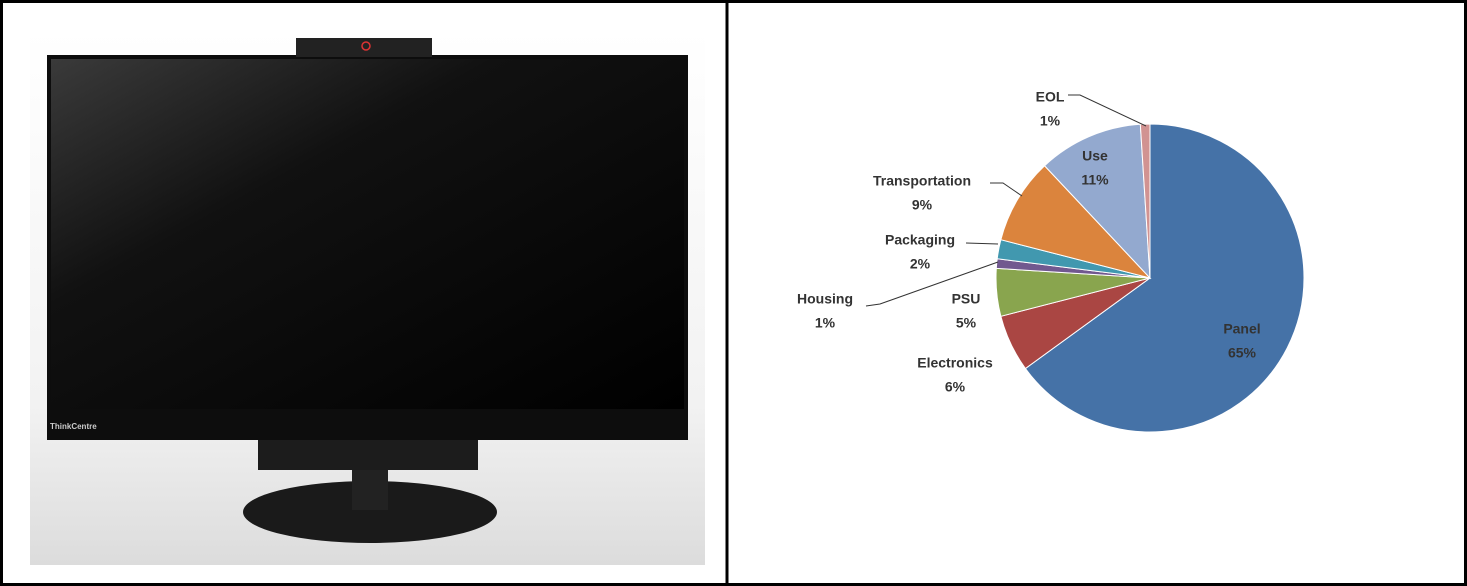 Image resolution: width=1467 pixels, height=586 pixels. What do you see at coordinates (370, 487) in the screenshot?
I see `stand-neck` at bounding box center [370, 487].